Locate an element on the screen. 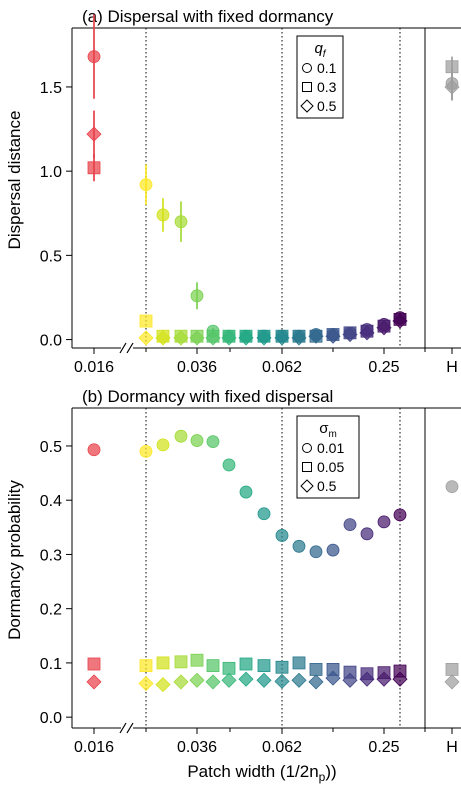  y-tick-label: 0.2 is located at coordinates (51, 610).